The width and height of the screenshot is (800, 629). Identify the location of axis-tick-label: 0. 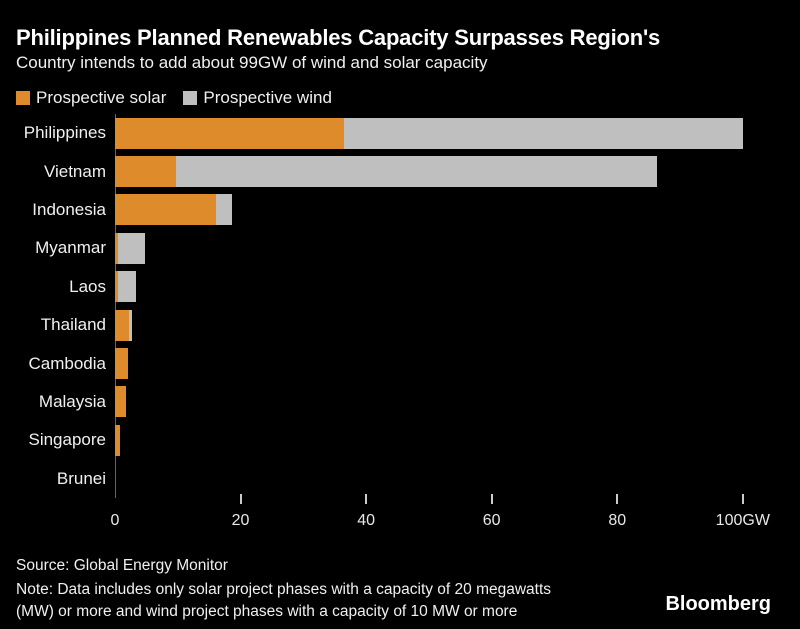
(115, 520).